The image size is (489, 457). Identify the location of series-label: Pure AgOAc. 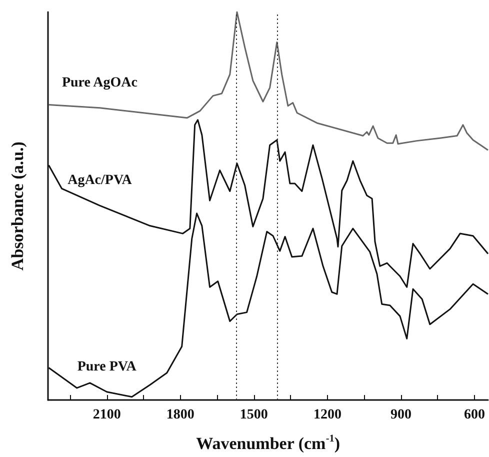
(100, 82).